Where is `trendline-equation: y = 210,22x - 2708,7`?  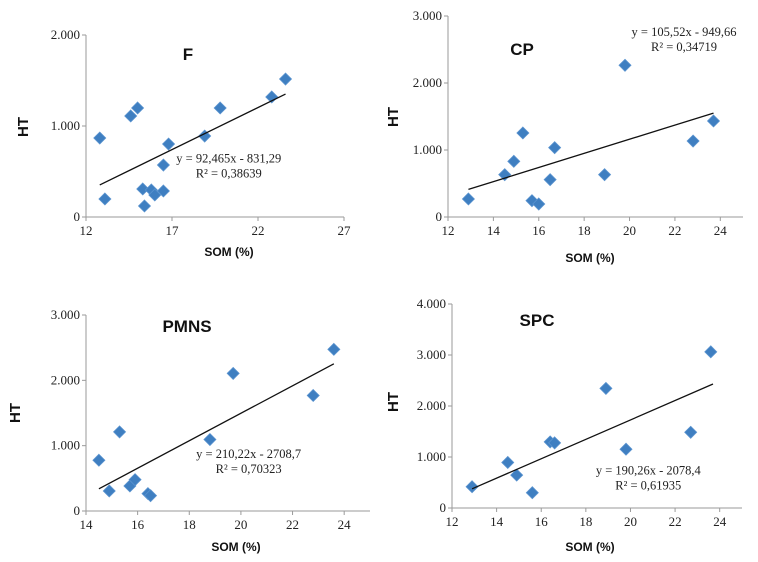
trendline-equation: y = 210,22x - 2708,7 is located at coordinates (248, 454).